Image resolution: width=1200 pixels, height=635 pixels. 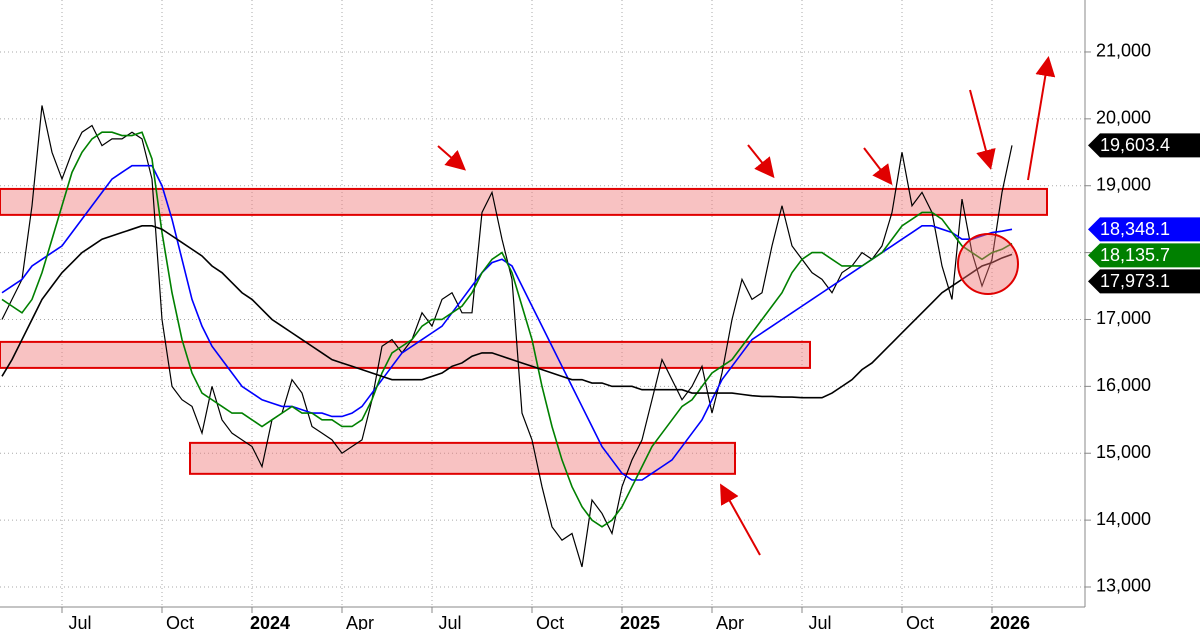 What do you see at coordinates (1123, 318) in the screenshot?
I see `y-tick-label: 17,000` at bounding box center [1123, 318].